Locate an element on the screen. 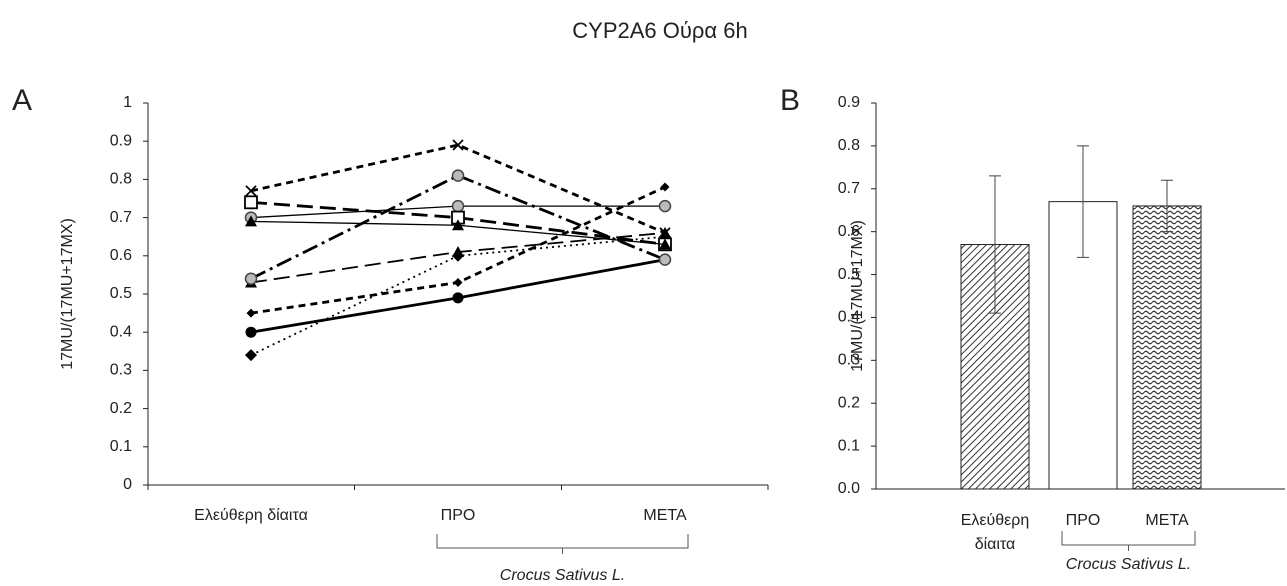  x-tick-line: δίαιτα is located at coordinates (995, 544).